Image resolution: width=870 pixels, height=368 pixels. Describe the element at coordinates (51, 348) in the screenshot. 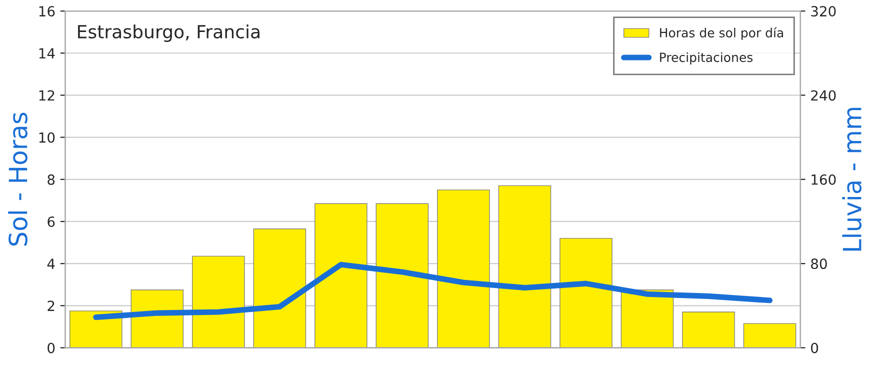

I see `y-tick-label: 0` at that location.